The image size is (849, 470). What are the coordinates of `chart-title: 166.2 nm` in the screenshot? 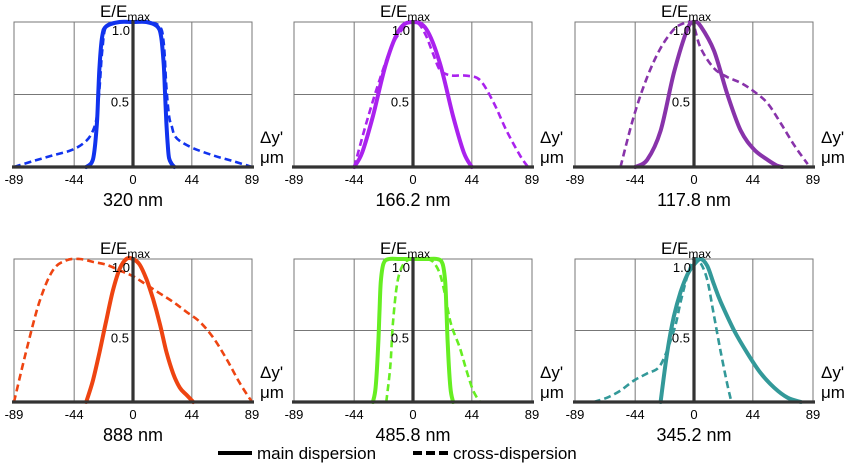 It's located at (412, 200).